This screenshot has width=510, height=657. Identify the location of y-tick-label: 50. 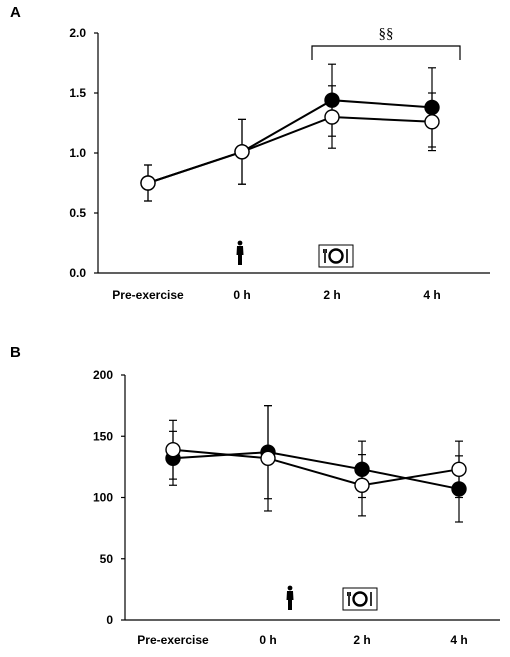
(107, 559).